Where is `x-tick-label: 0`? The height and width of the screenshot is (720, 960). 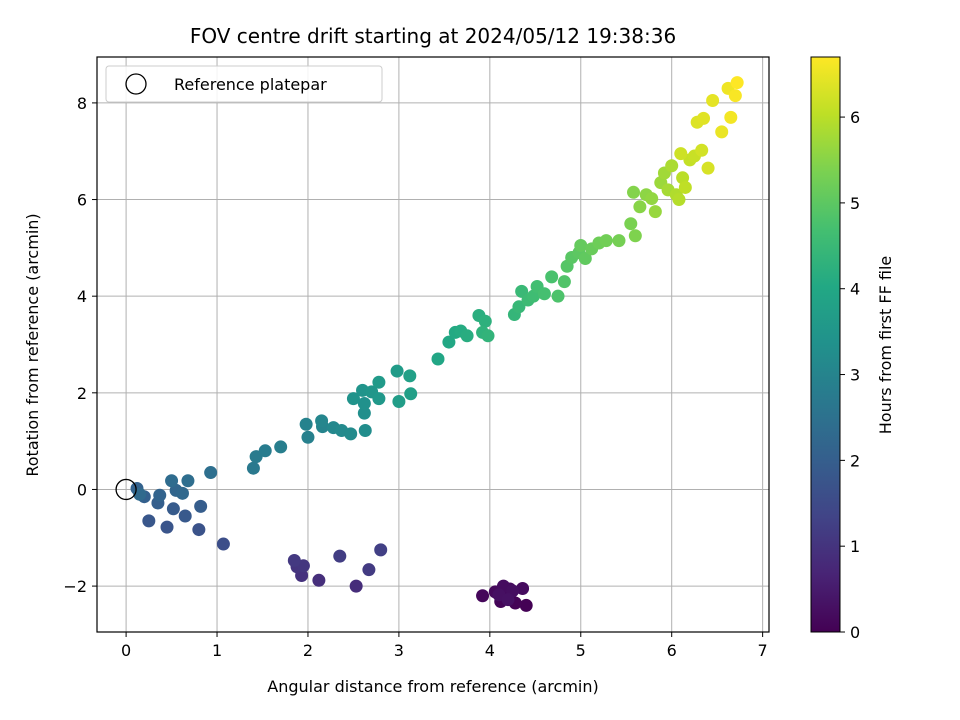
x-tick-label: 0 is located at coordinates (126, 650).